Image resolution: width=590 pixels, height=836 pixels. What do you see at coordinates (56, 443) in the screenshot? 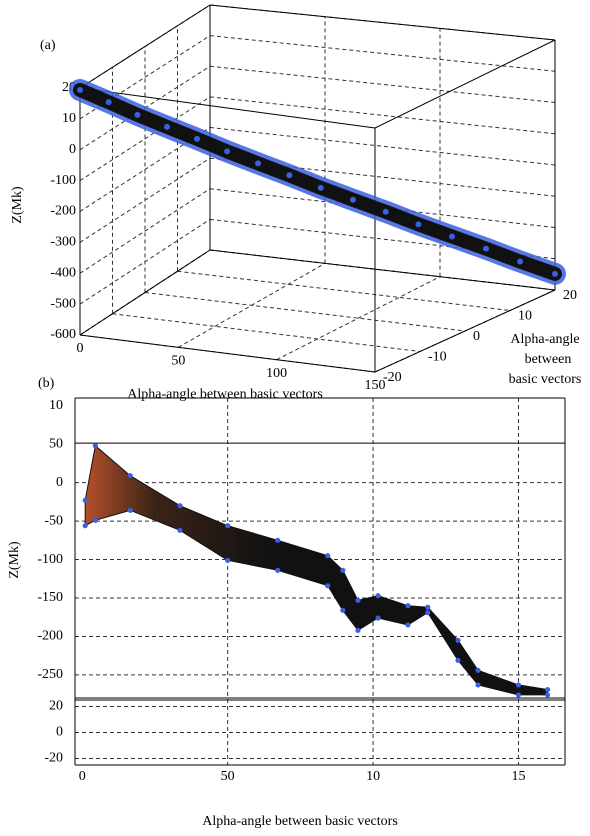
I see `y-tick-label: 50` at bounding box center [56, 443].